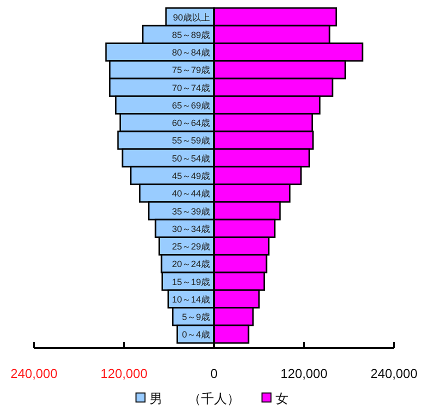 The width and height of the screenshot is (422, 410). I want to click on legend-label: 女, so click(282, 398).